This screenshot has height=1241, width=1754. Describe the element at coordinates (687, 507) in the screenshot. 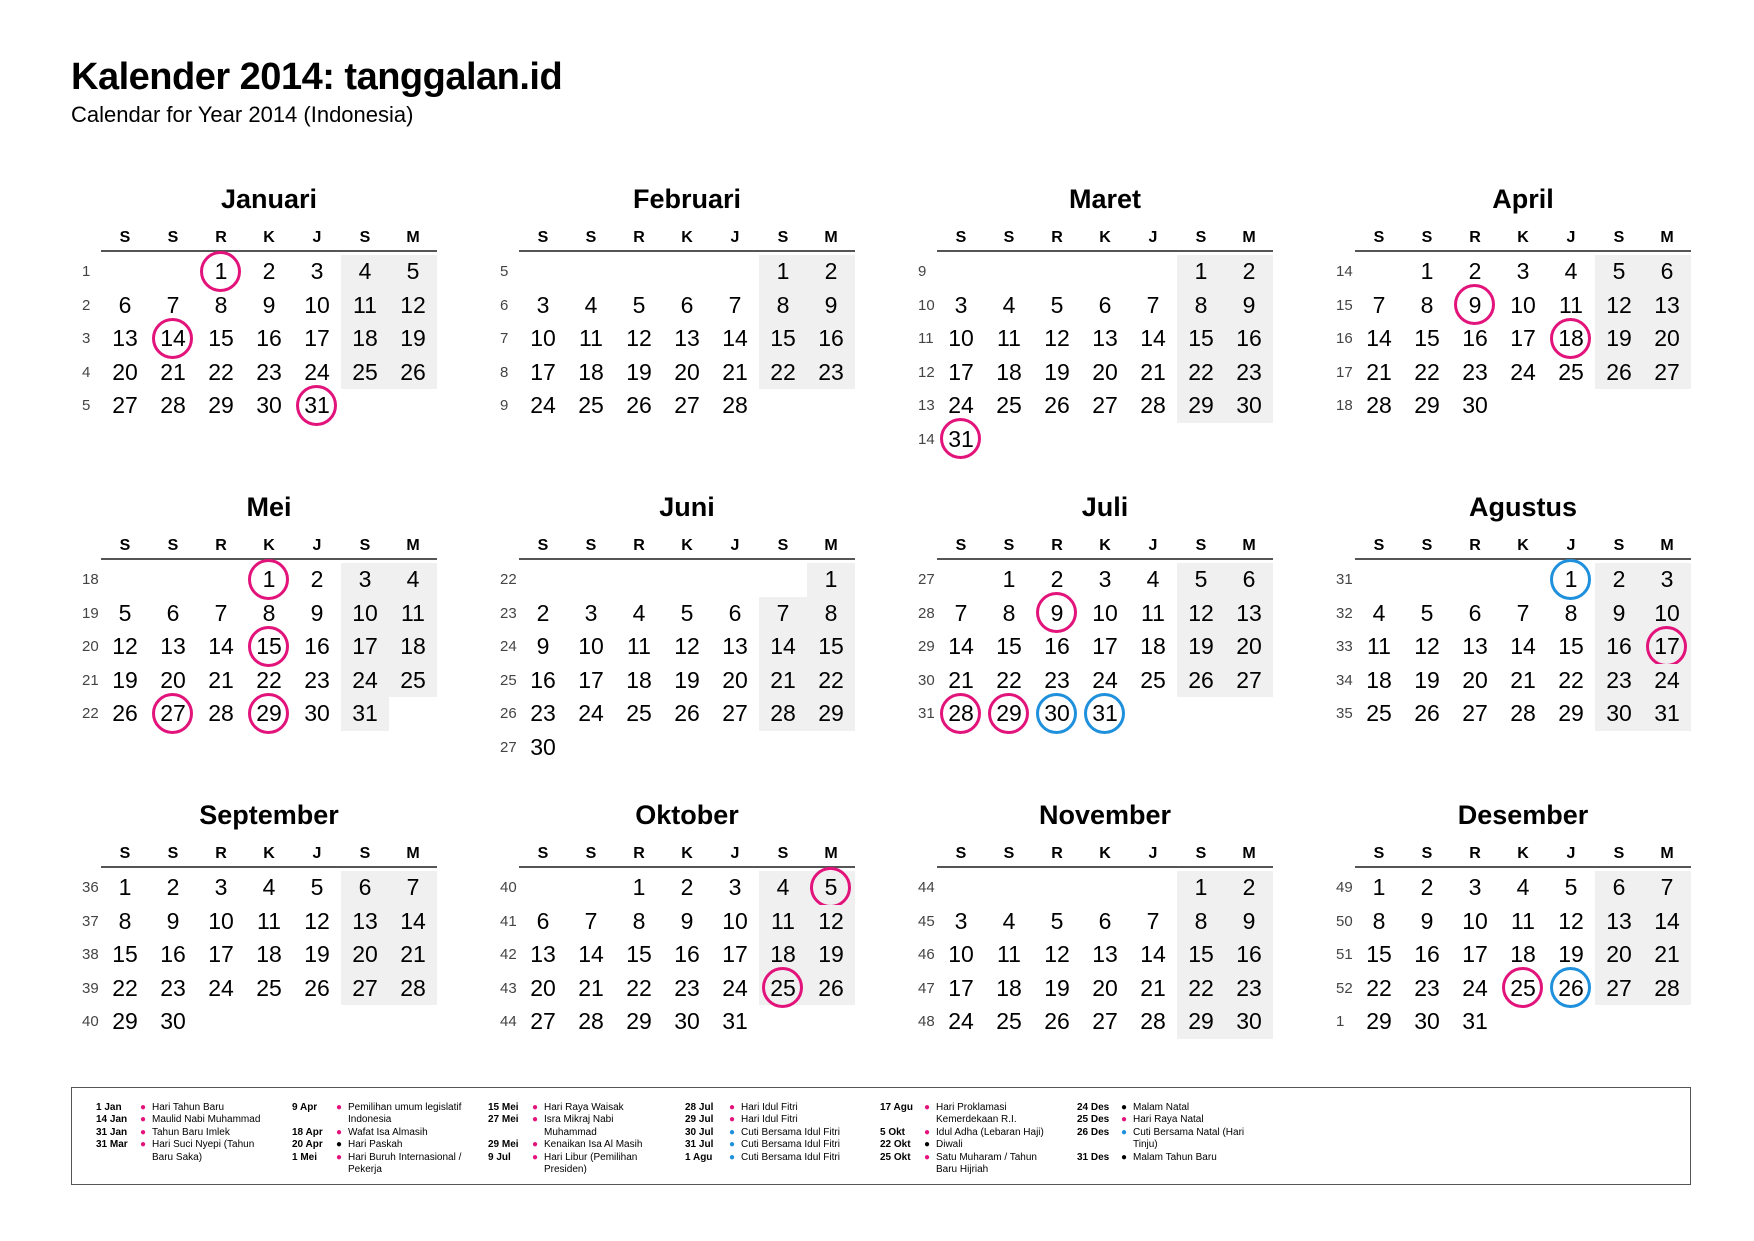

I see `month-title: Juni` at that location.